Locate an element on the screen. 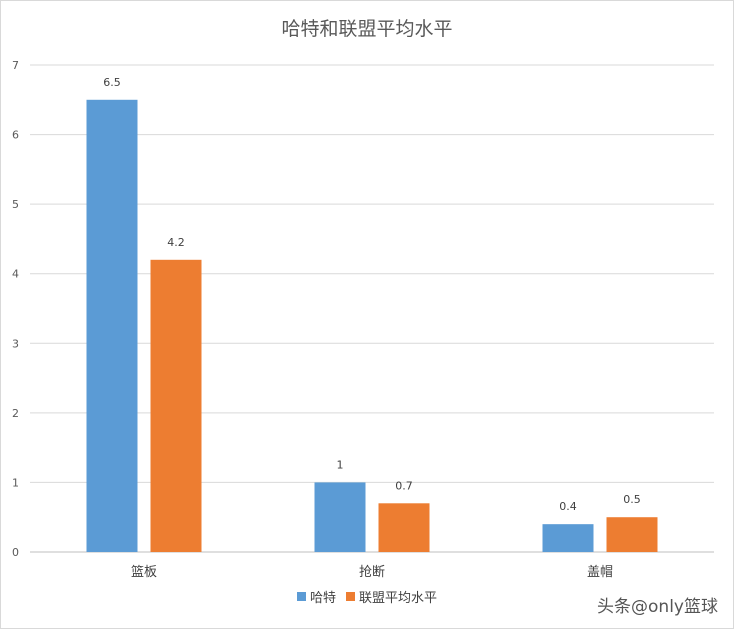 The width and height of the screenshot is (734, 629). data-label: 6.5 is located at coordinates (112, 82).